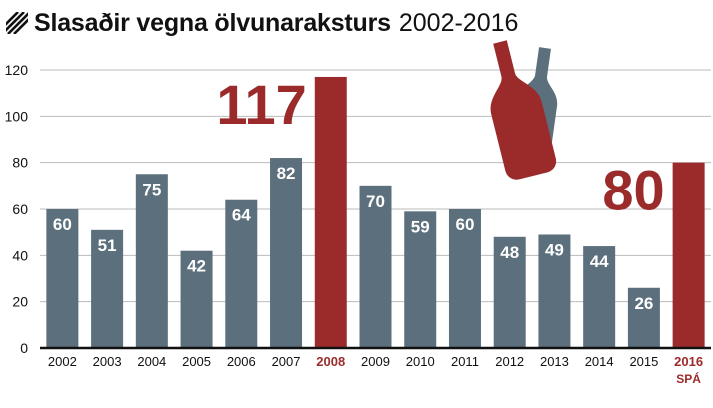  I want to click on value-label-2009: 70, so click(375, 201).